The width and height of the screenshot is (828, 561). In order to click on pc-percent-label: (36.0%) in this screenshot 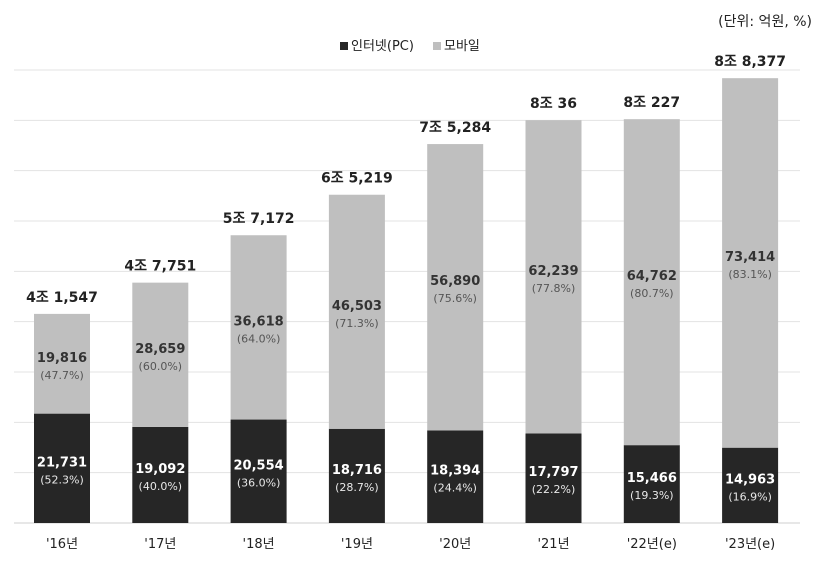, I will do `click(259, 482)`.